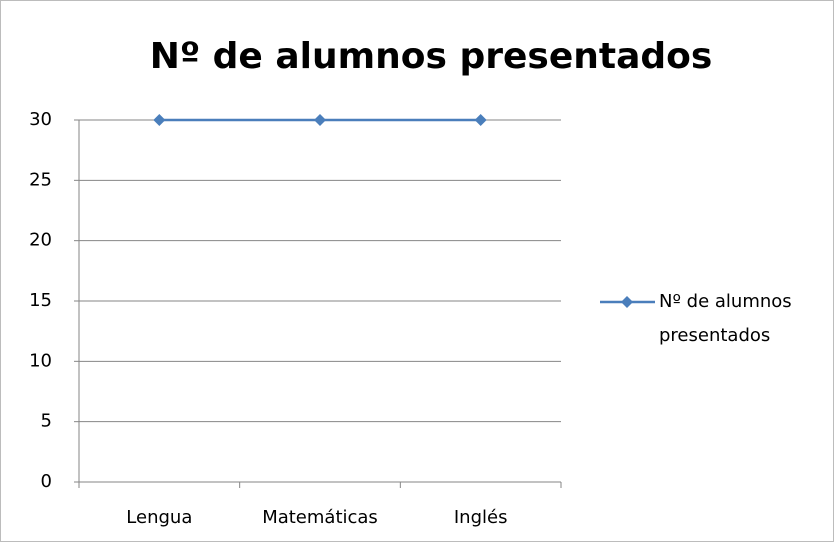  I want to click on legend-label: Nº de alumnos presentados, so click(725, 318).